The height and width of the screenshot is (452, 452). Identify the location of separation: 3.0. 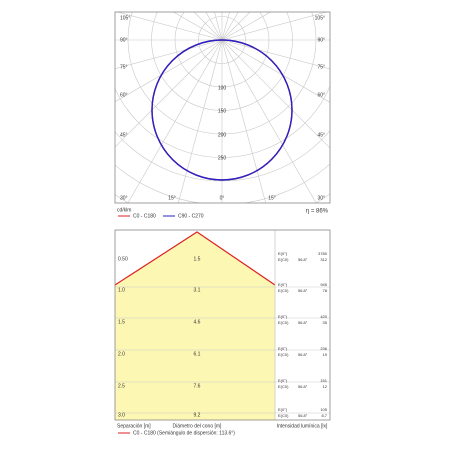
(121, 415).